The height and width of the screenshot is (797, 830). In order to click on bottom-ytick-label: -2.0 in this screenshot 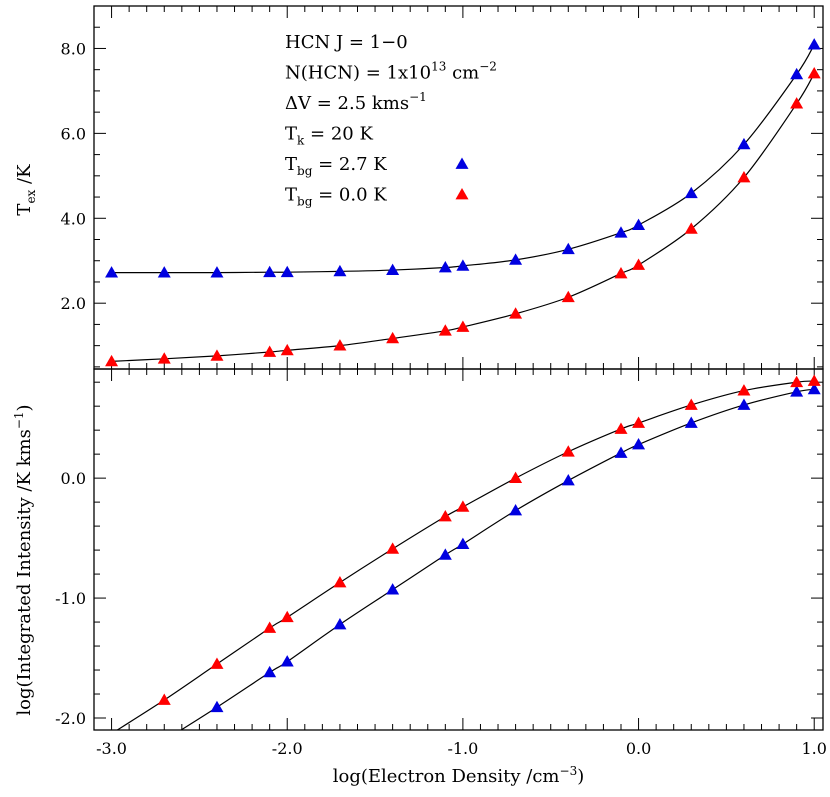, I will do `click(70, 718)`.